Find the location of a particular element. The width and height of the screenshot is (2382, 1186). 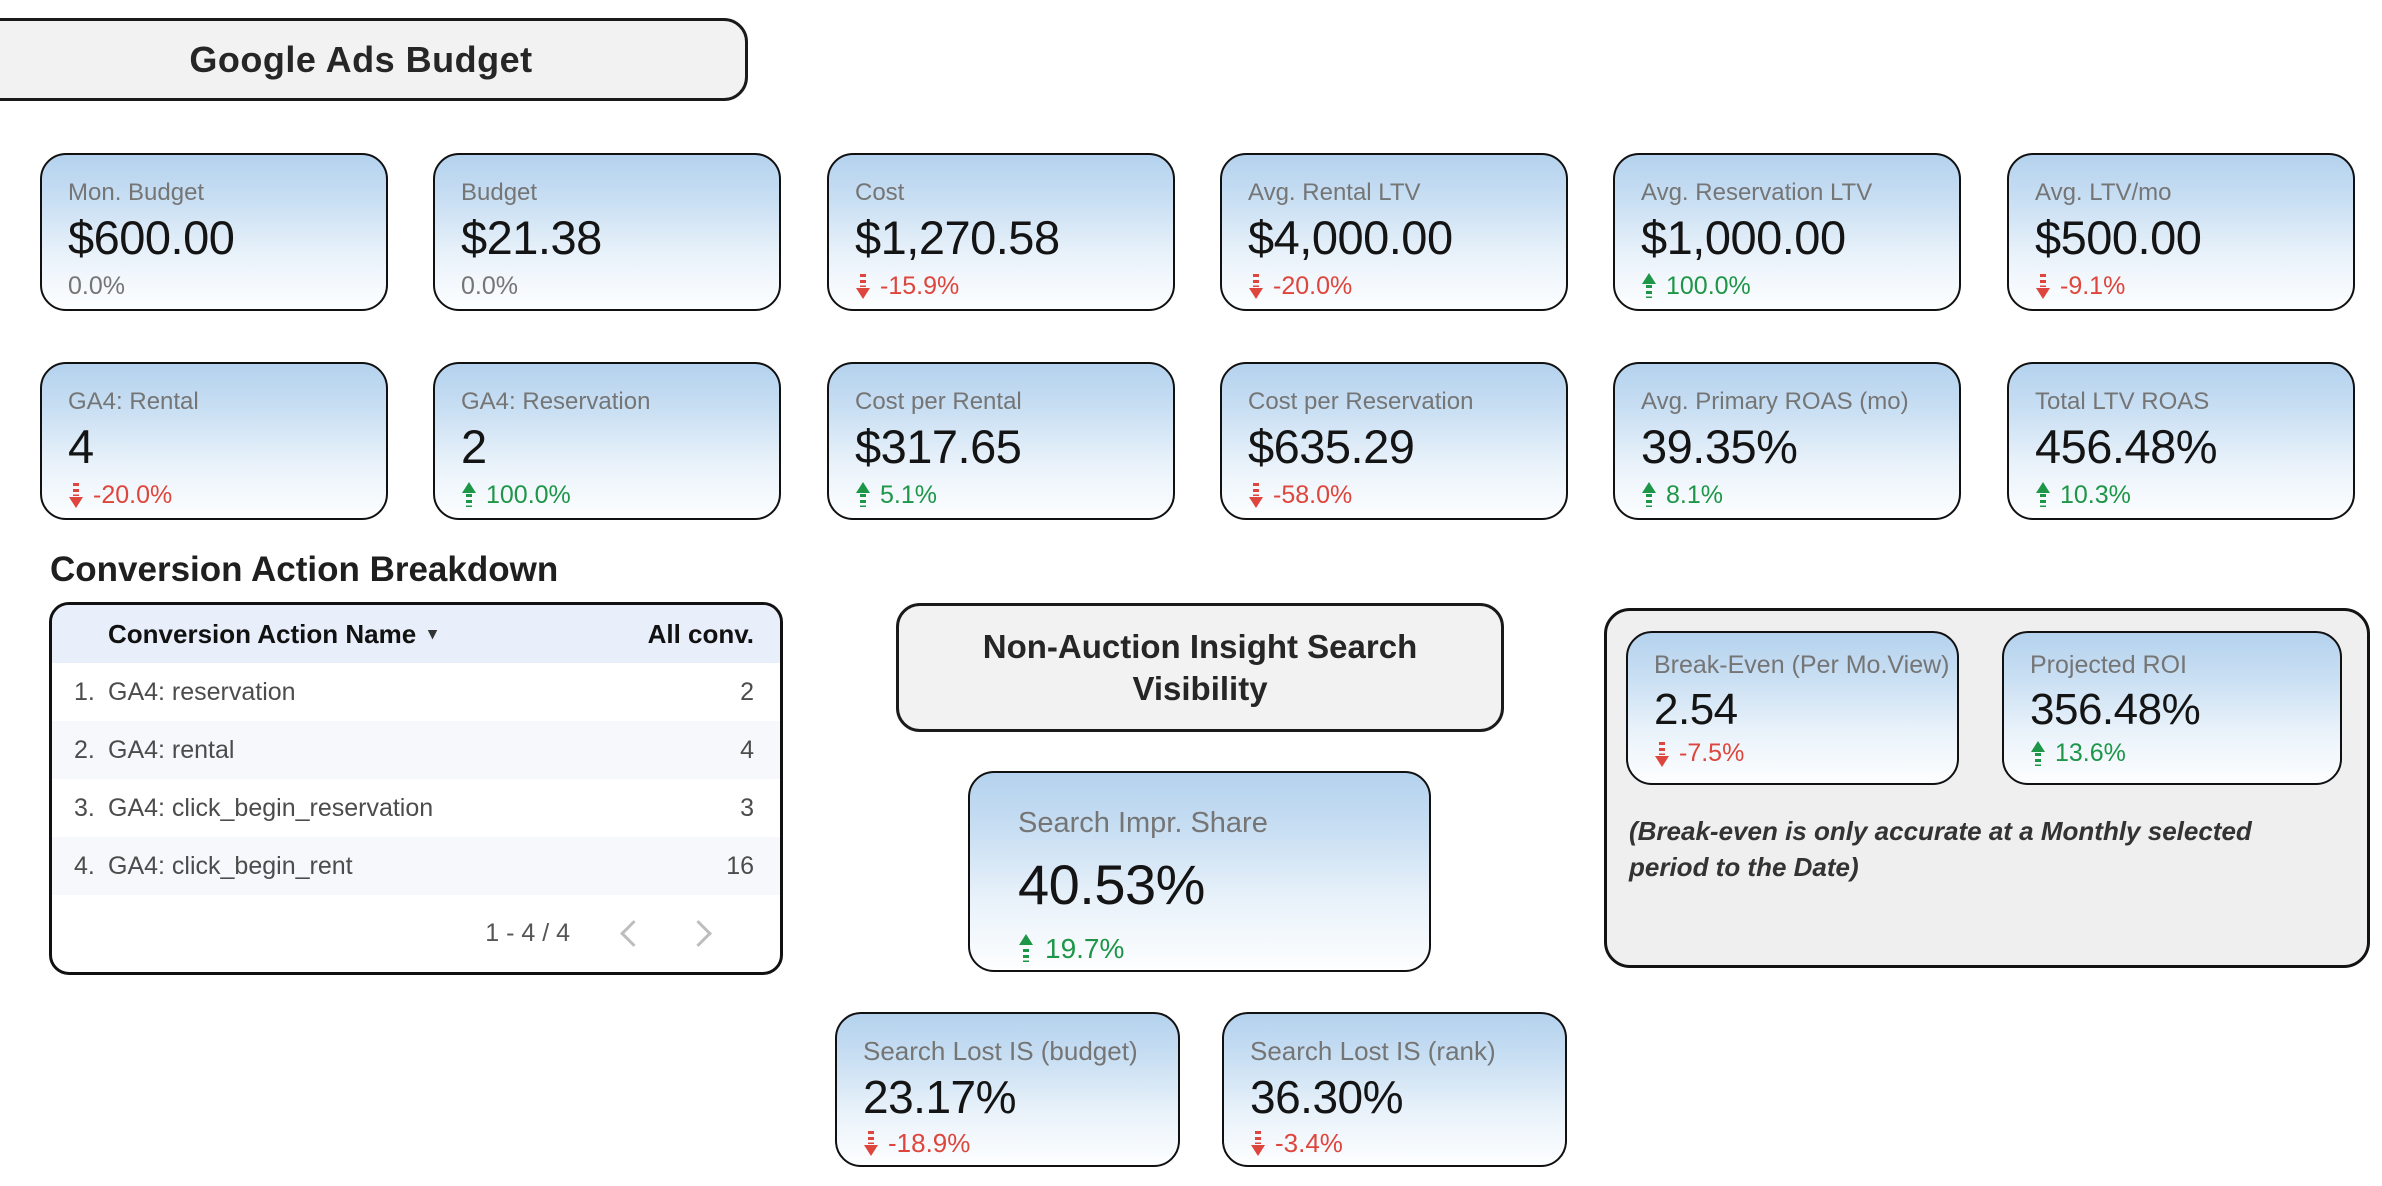

scorecard-delta: -15.9% is located at coordinates (1001, 286).